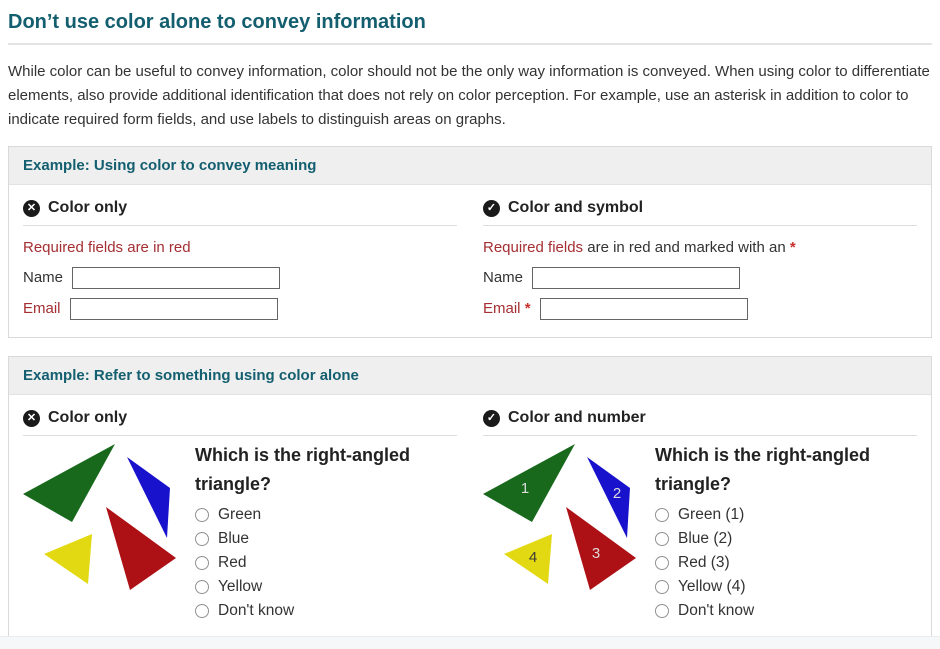 This screenshot has height=649, width=940. I want to click on name-input-color-only, so click(176, 278).